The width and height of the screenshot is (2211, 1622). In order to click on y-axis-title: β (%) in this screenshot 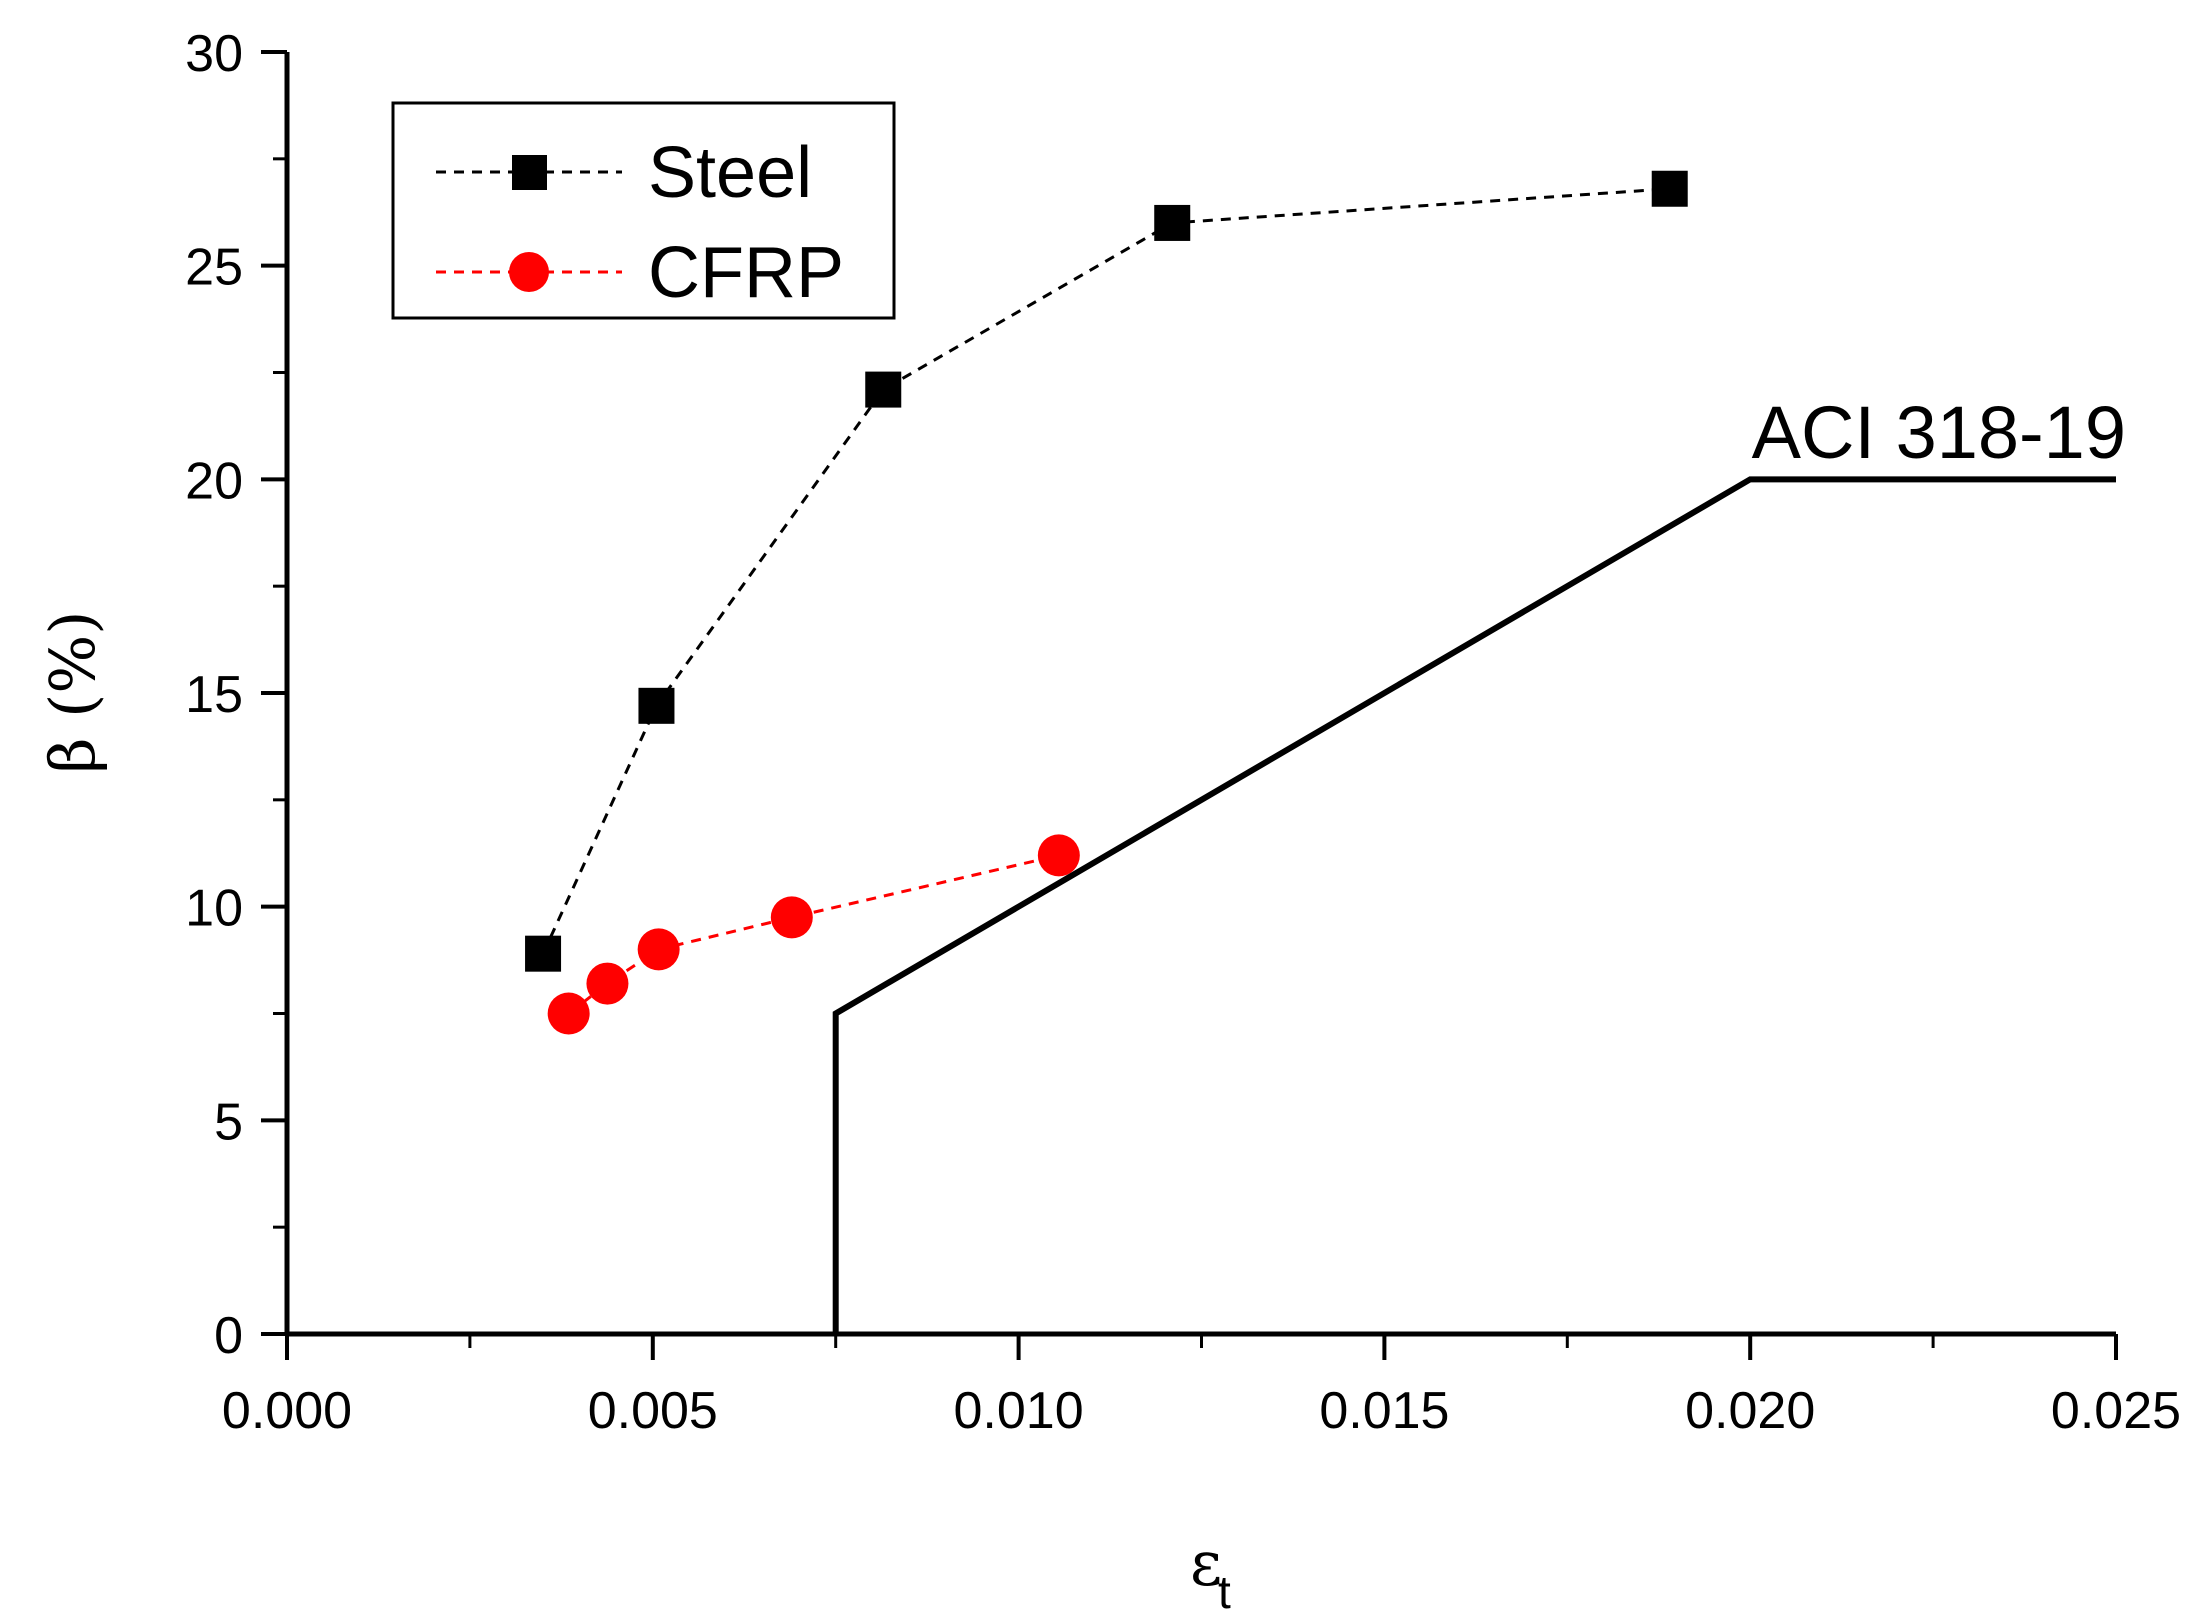, I will do `click(72, 692)`.